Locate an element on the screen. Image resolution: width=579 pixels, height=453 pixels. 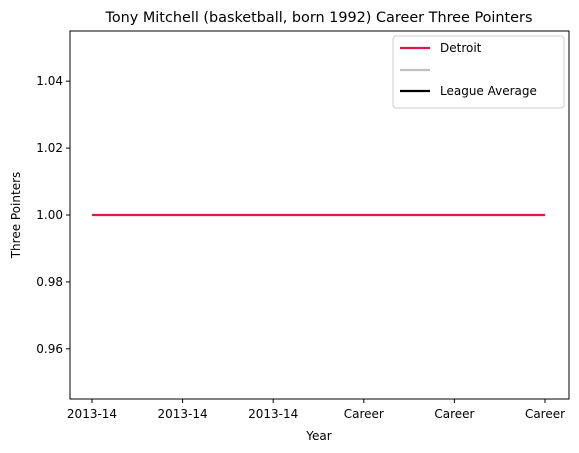
y-axis-ticks: 0.96 0.98 1.00 1.02 1.04 is located at coordinates (53, 215).